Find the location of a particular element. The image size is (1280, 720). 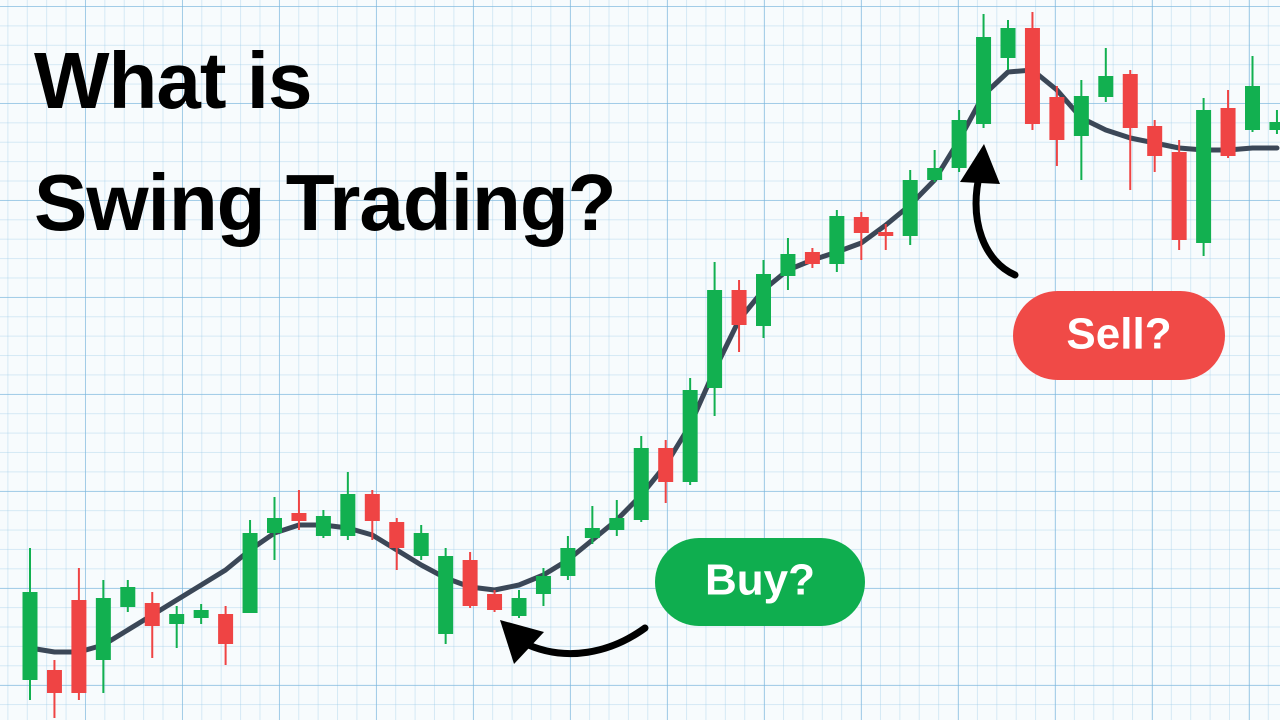

title-line: What is is located at coordinates (172, 80).